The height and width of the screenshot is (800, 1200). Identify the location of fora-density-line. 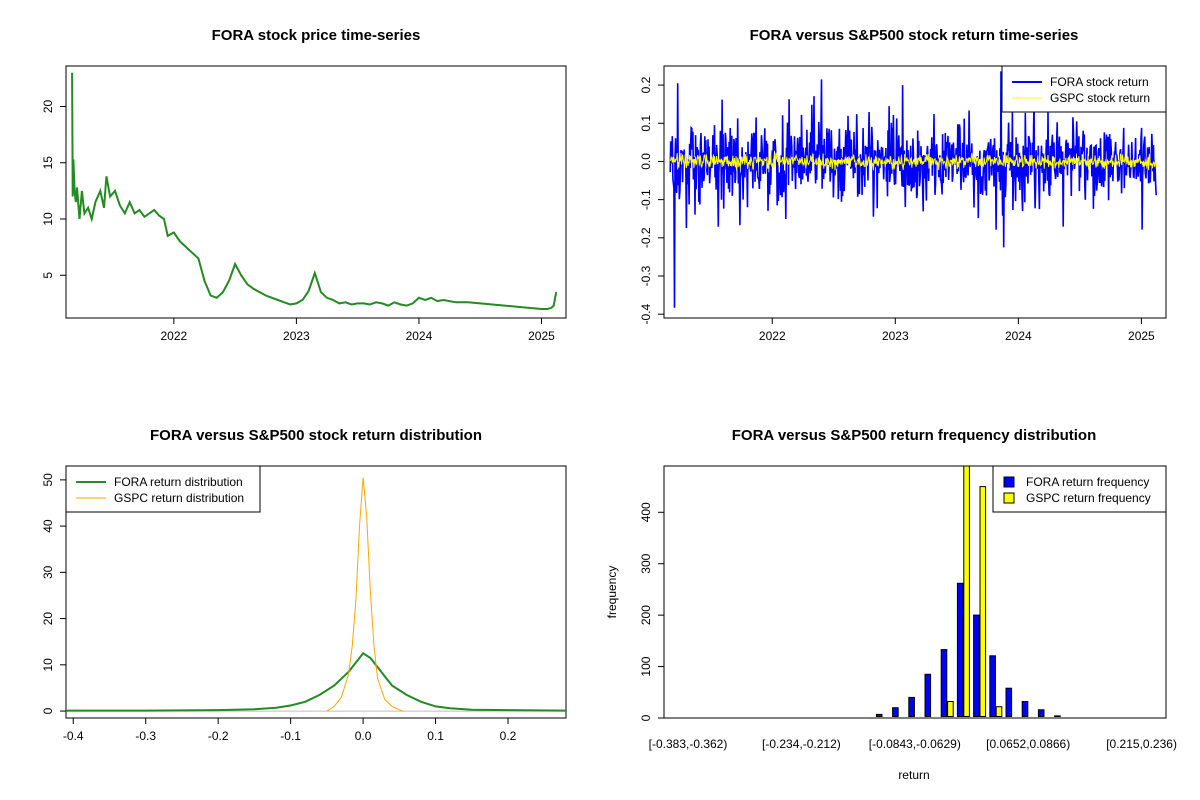
(316, 681).